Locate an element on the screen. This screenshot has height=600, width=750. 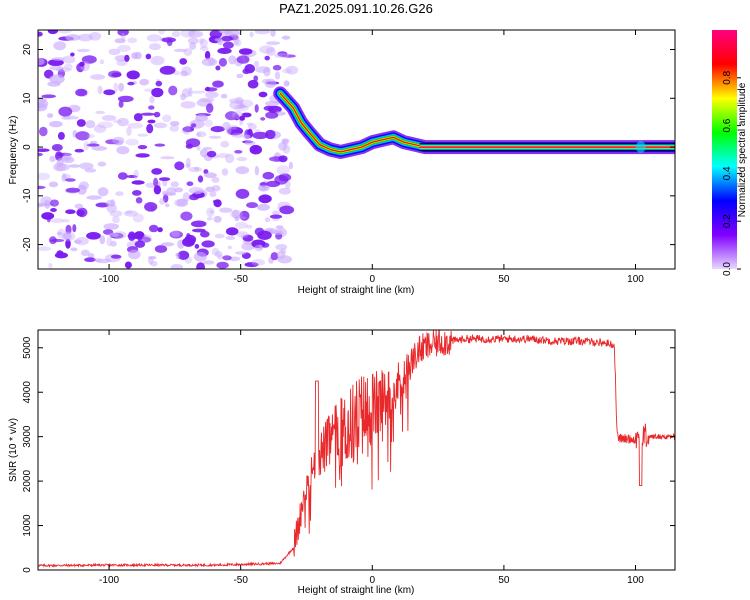
snr-y-tick-label: 2000 is located at coordinates (27, 481).